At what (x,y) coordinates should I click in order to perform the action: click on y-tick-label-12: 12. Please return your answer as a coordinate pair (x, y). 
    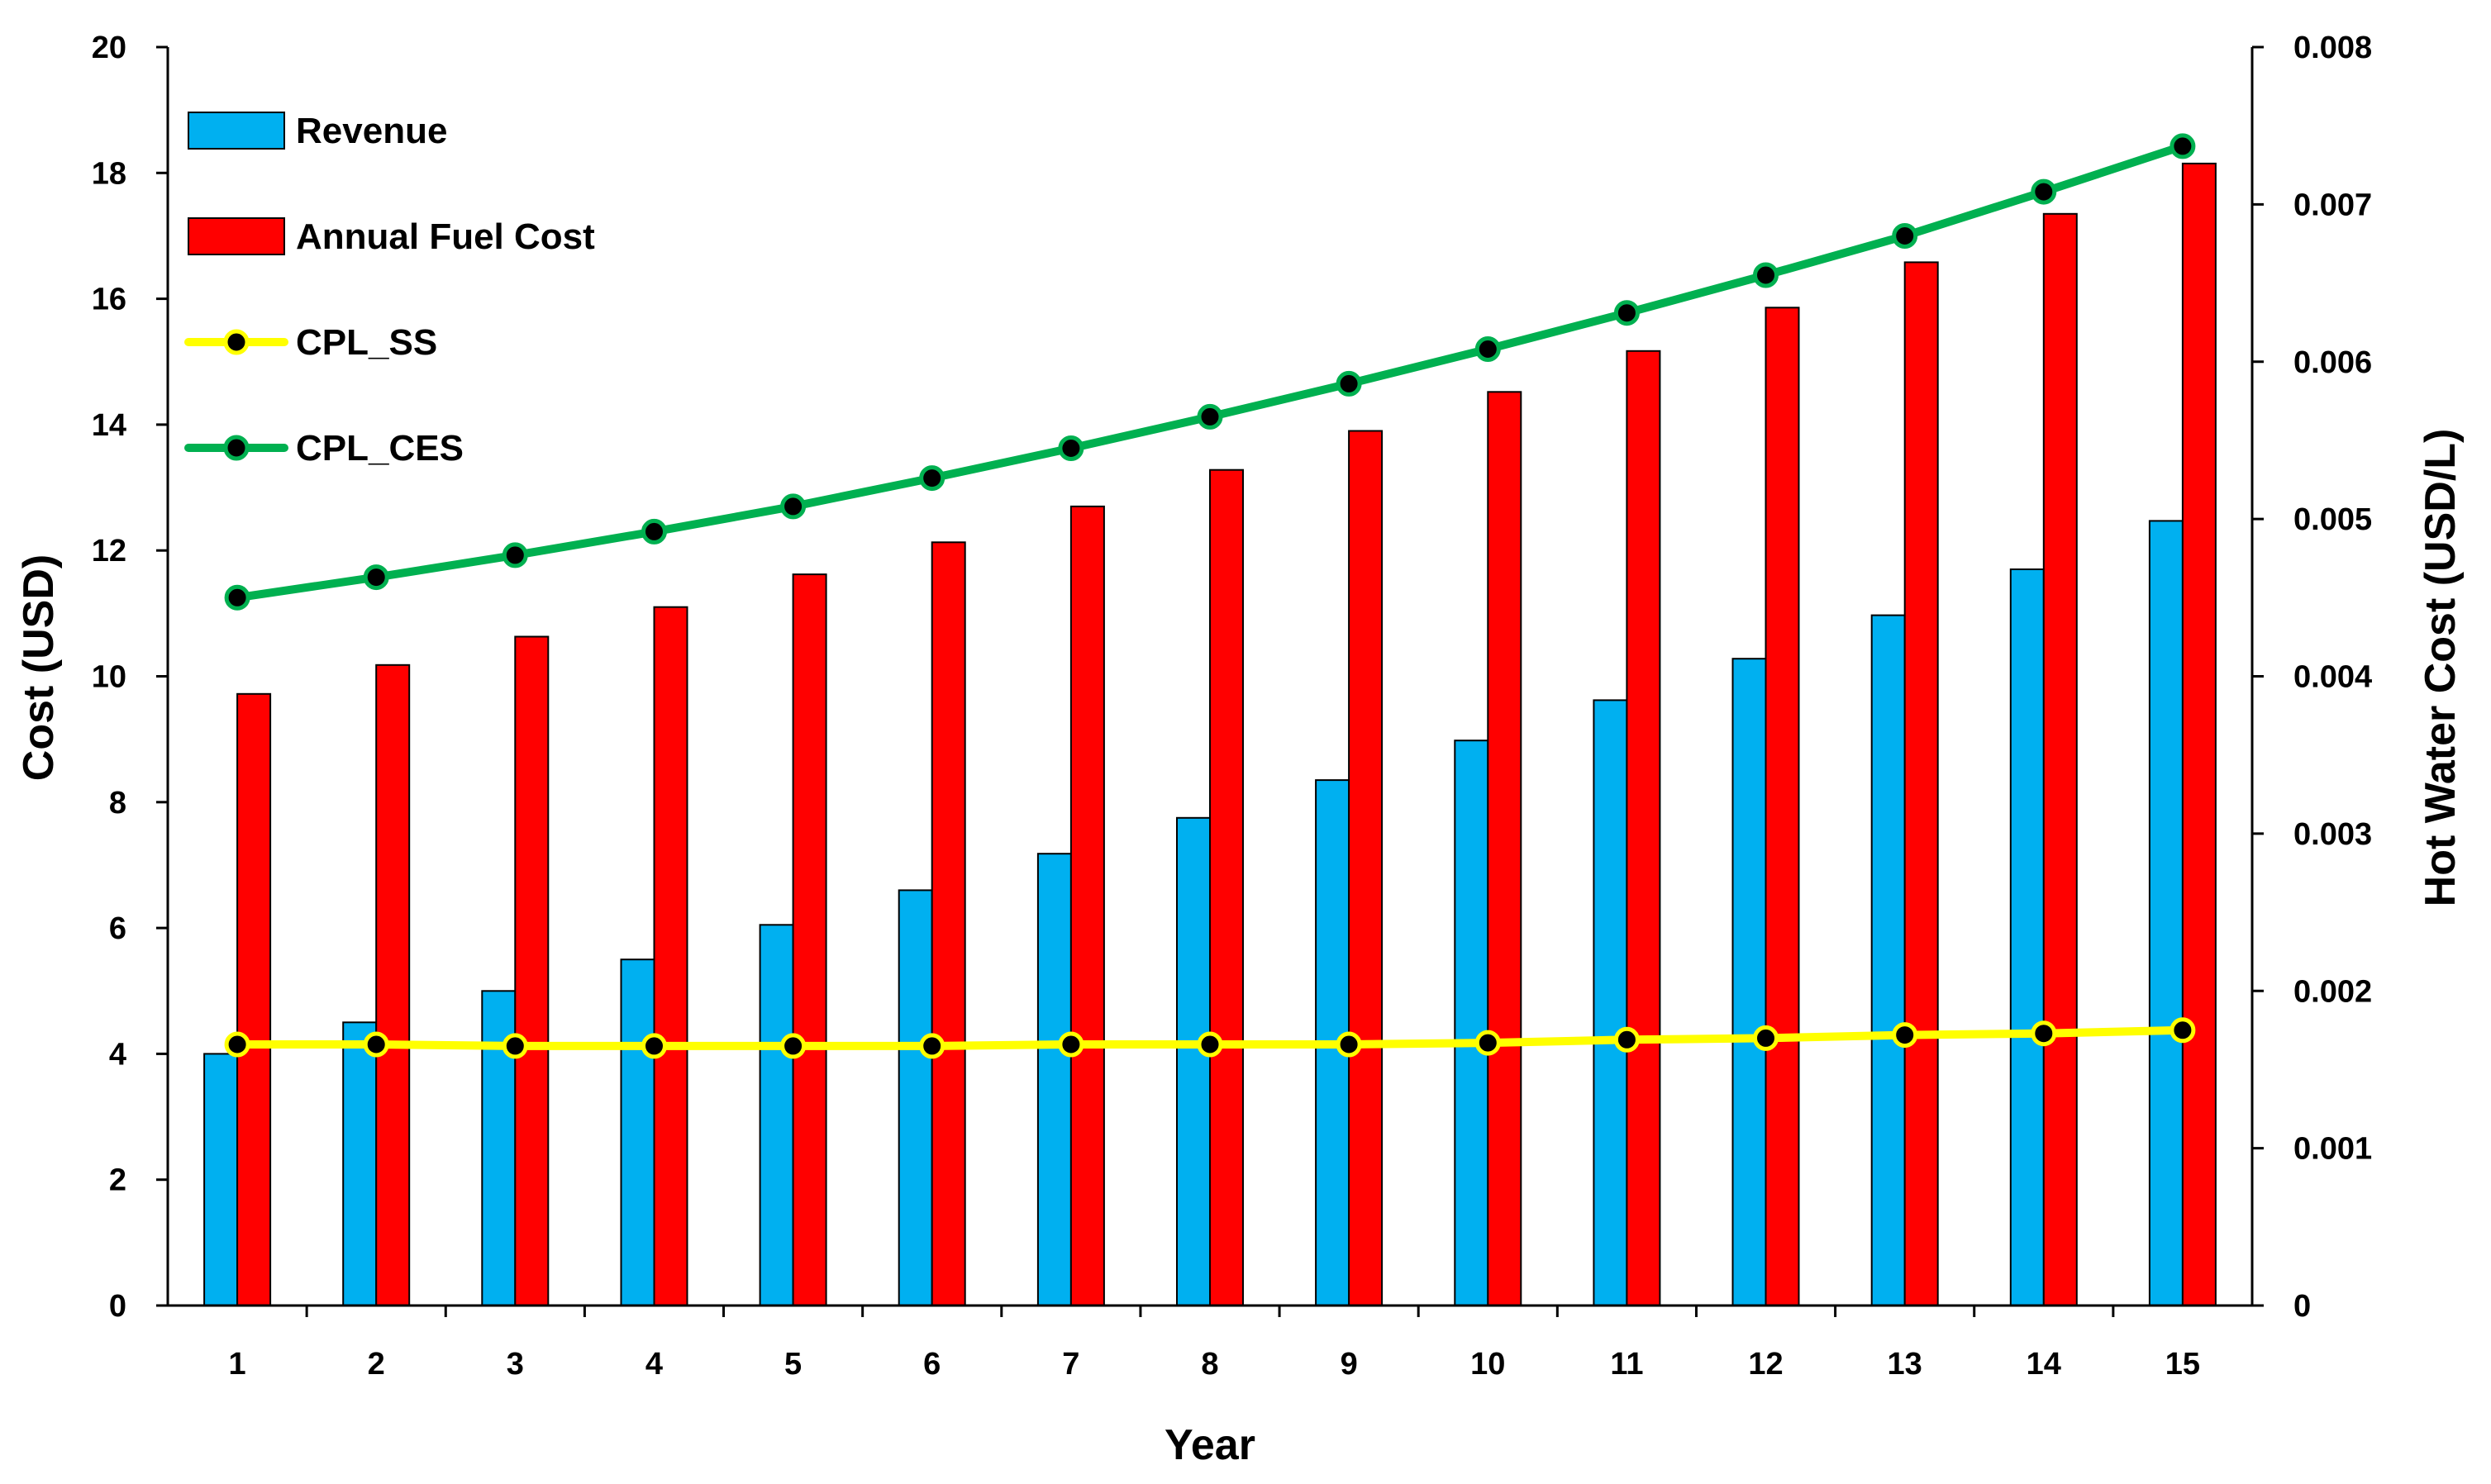
    Looking at the image, I should click on (109, 551).